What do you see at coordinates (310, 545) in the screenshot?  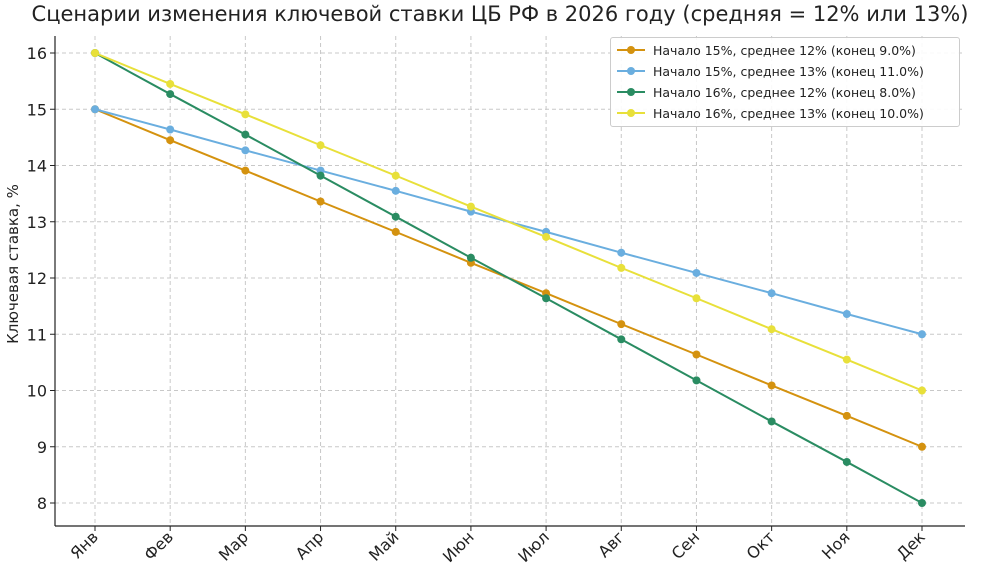 I see `x-tick-label: Апр` at bounding box center [310, 545].